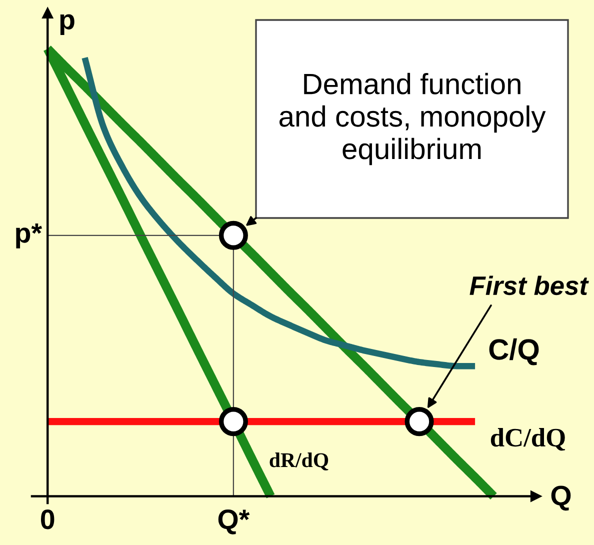 The width and height of the screenshot is (594, 545). I want to click on y-axis-title: p, so click(67, 24).